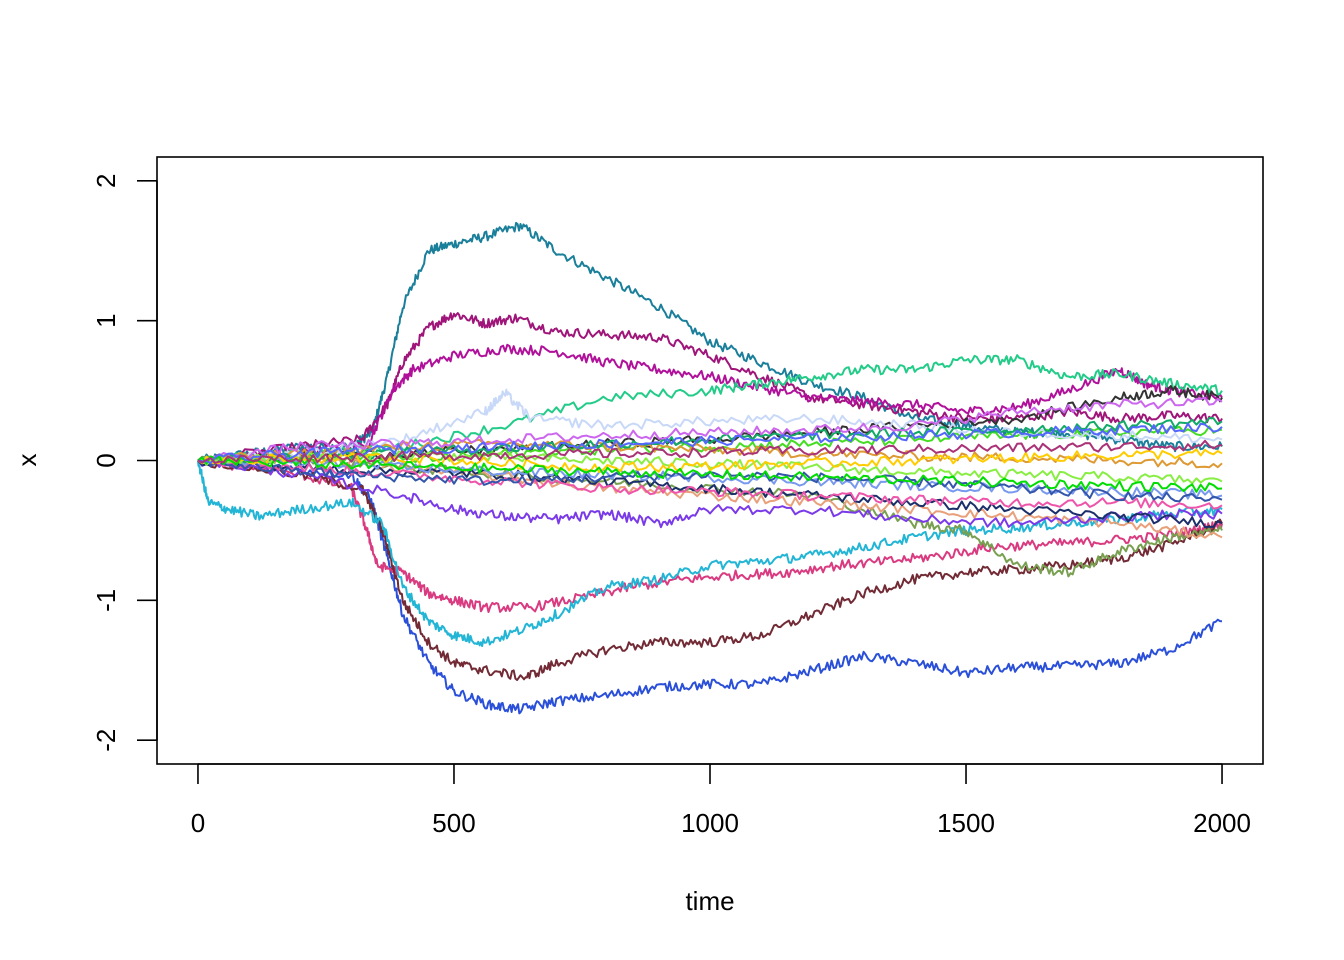  Describe the element at coordinates (106, 181) in the screenshot. I see `y-tick-label-4: 2` at that location.